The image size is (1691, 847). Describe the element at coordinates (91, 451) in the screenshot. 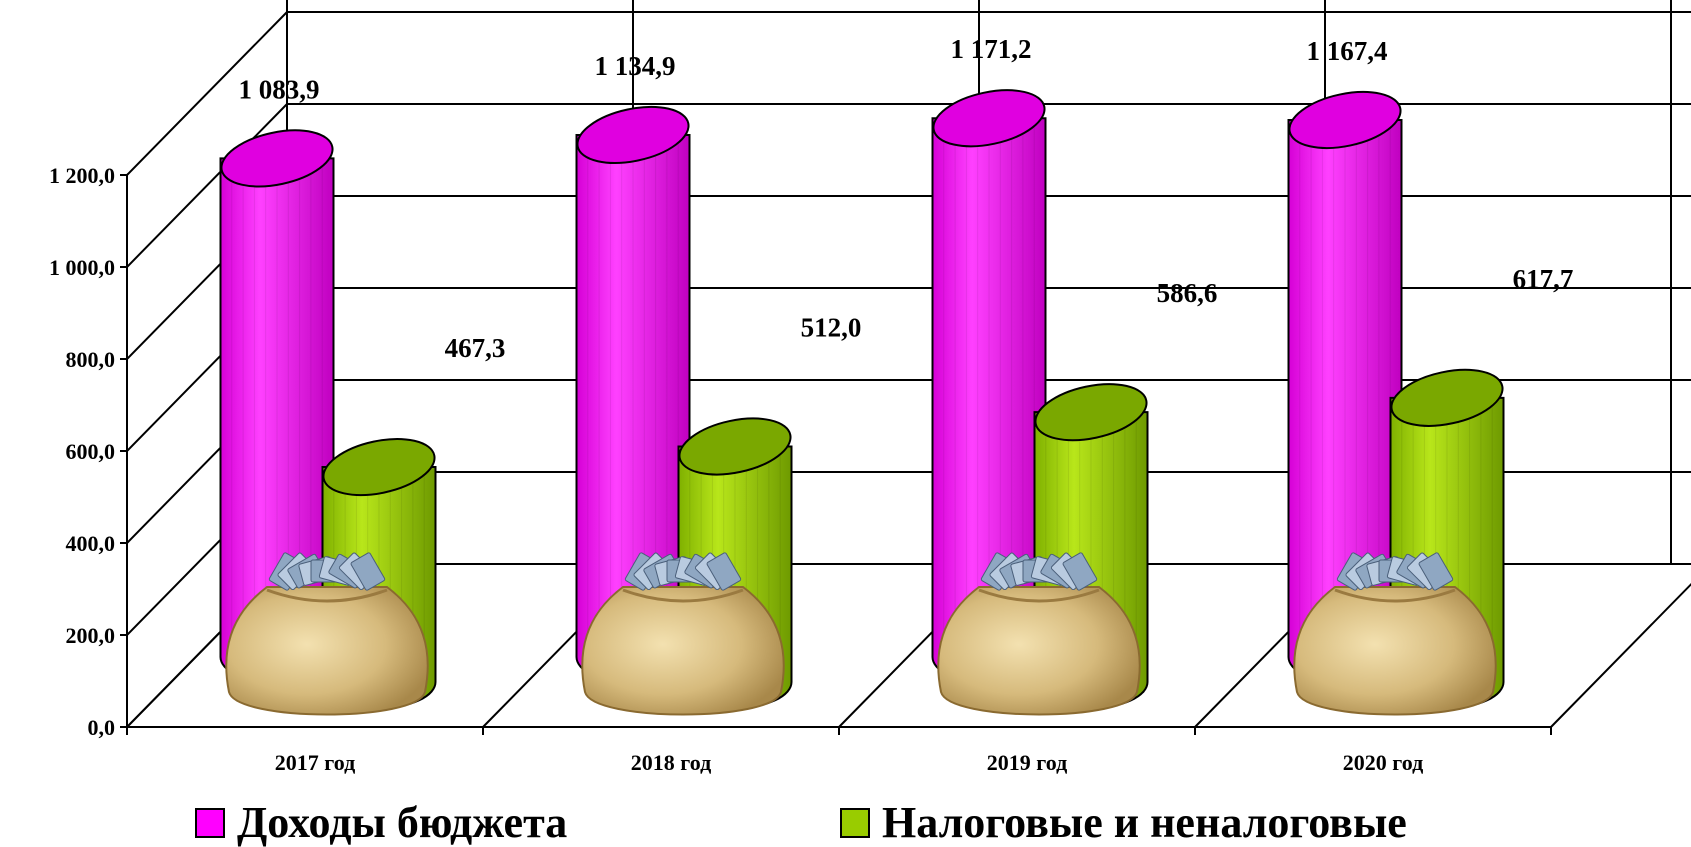

I see `y-tick-label: 600,0` at that location.